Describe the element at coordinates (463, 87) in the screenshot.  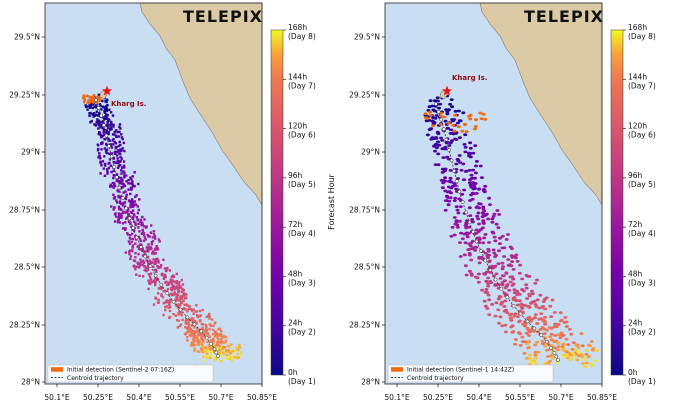
I see `right-kharg-marker: Kharg Is.` at that location.